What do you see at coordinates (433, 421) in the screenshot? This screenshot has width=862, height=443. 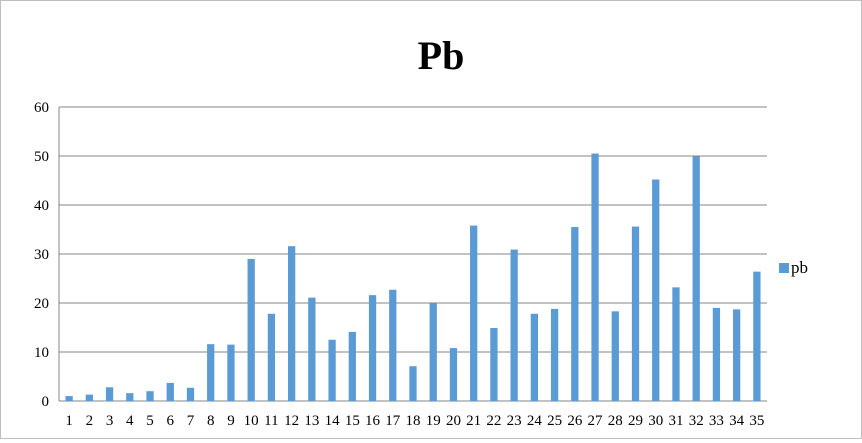 I see `x-tick-label: 19` at bounding box center [433, 421].